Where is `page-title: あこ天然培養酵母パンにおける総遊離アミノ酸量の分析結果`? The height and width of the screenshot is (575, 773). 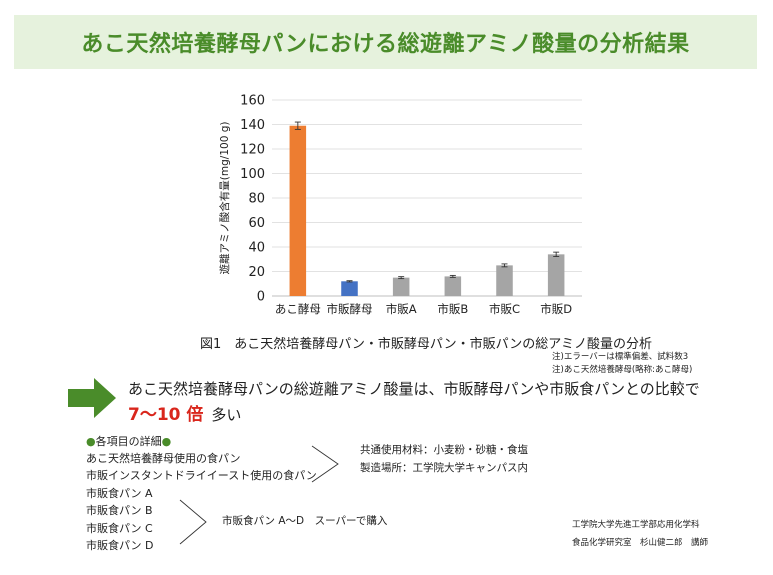 page-title: あこ天然培養酵母パンにおける総遊離アミノ酸量の分析結果 is located at coordinates (385, 44).